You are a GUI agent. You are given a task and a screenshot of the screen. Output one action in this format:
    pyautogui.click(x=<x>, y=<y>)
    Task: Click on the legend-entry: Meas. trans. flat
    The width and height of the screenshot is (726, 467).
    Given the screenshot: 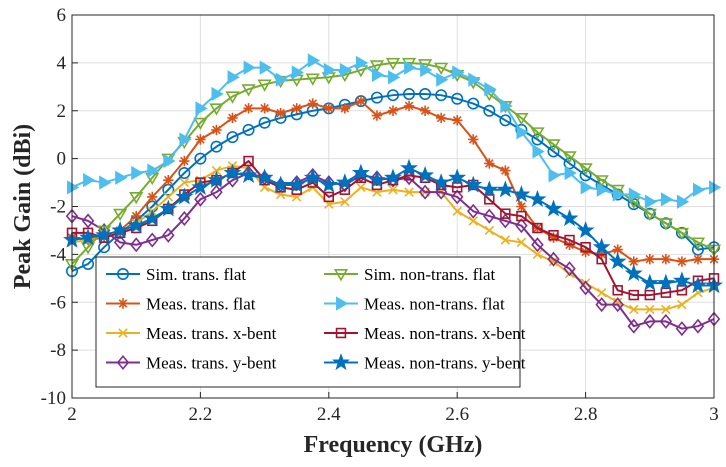 What is the action you would take?
    pyautogui.click(x=181, y=304)
    